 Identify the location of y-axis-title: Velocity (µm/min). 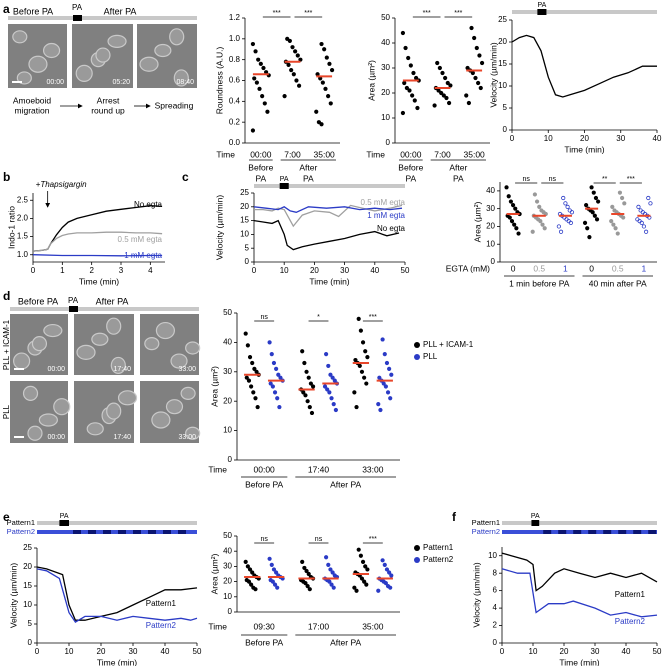
(476, 595).